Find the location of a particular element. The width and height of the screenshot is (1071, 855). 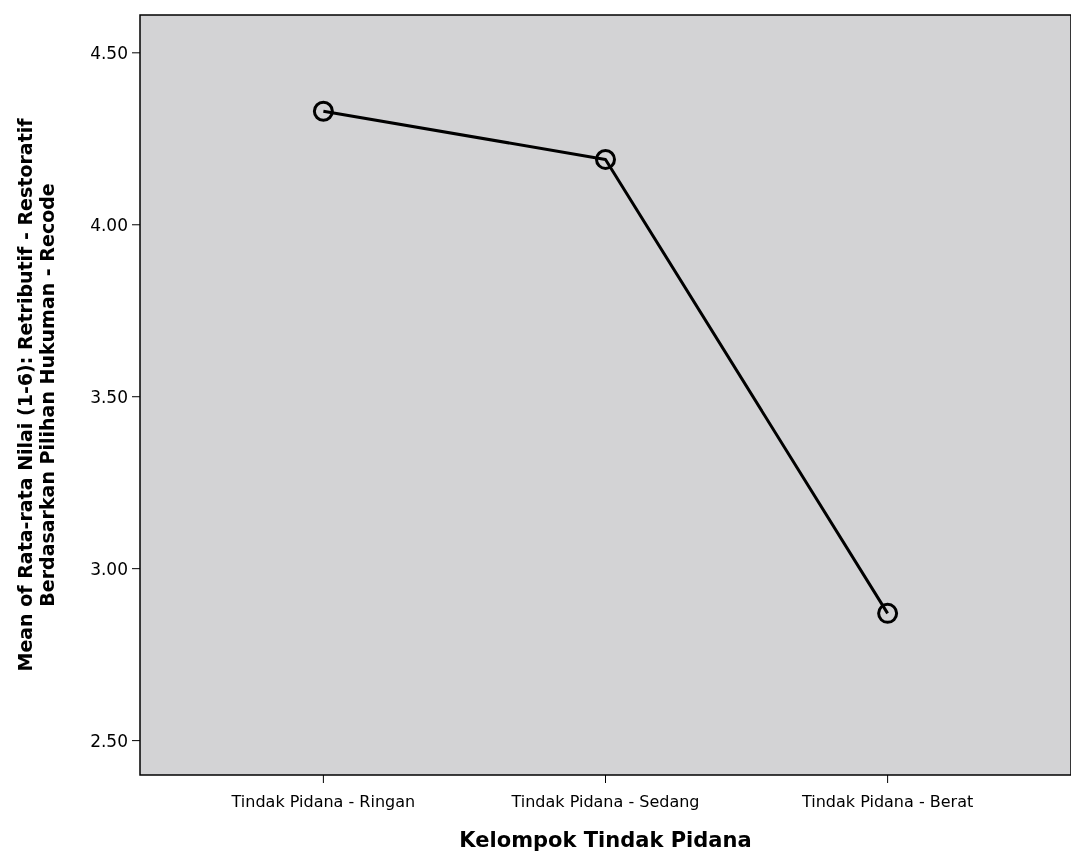

y-tick-label: 4.00 is located at coordinates (109, 224).